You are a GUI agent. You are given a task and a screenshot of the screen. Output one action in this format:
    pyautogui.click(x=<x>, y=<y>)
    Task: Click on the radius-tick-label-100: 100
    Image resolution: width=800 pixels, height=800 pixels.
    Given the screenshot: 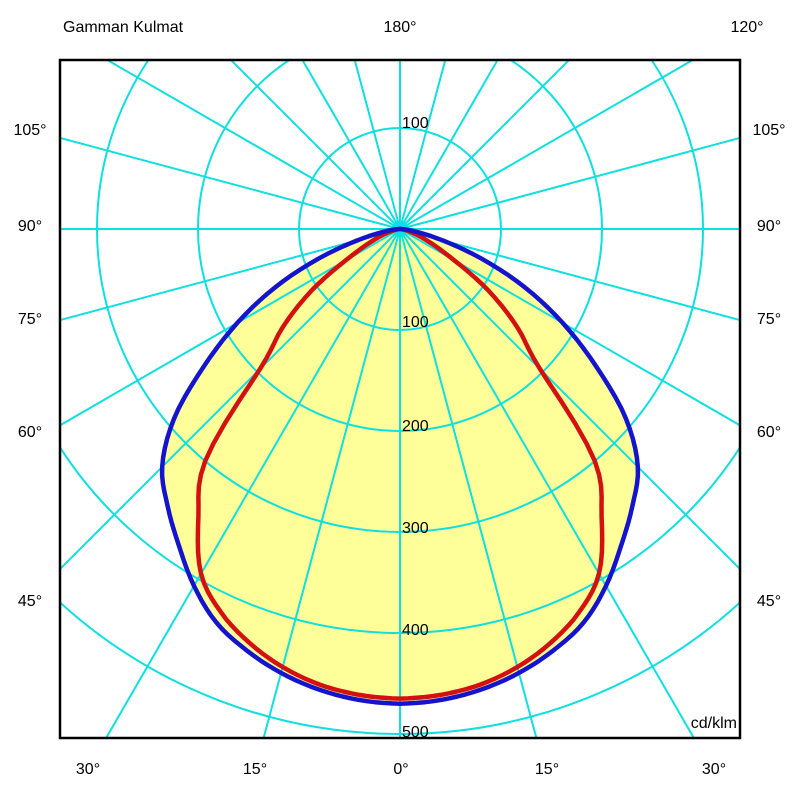 What is the action you would take?
    pyautogui.click(x=415, y=322)
    